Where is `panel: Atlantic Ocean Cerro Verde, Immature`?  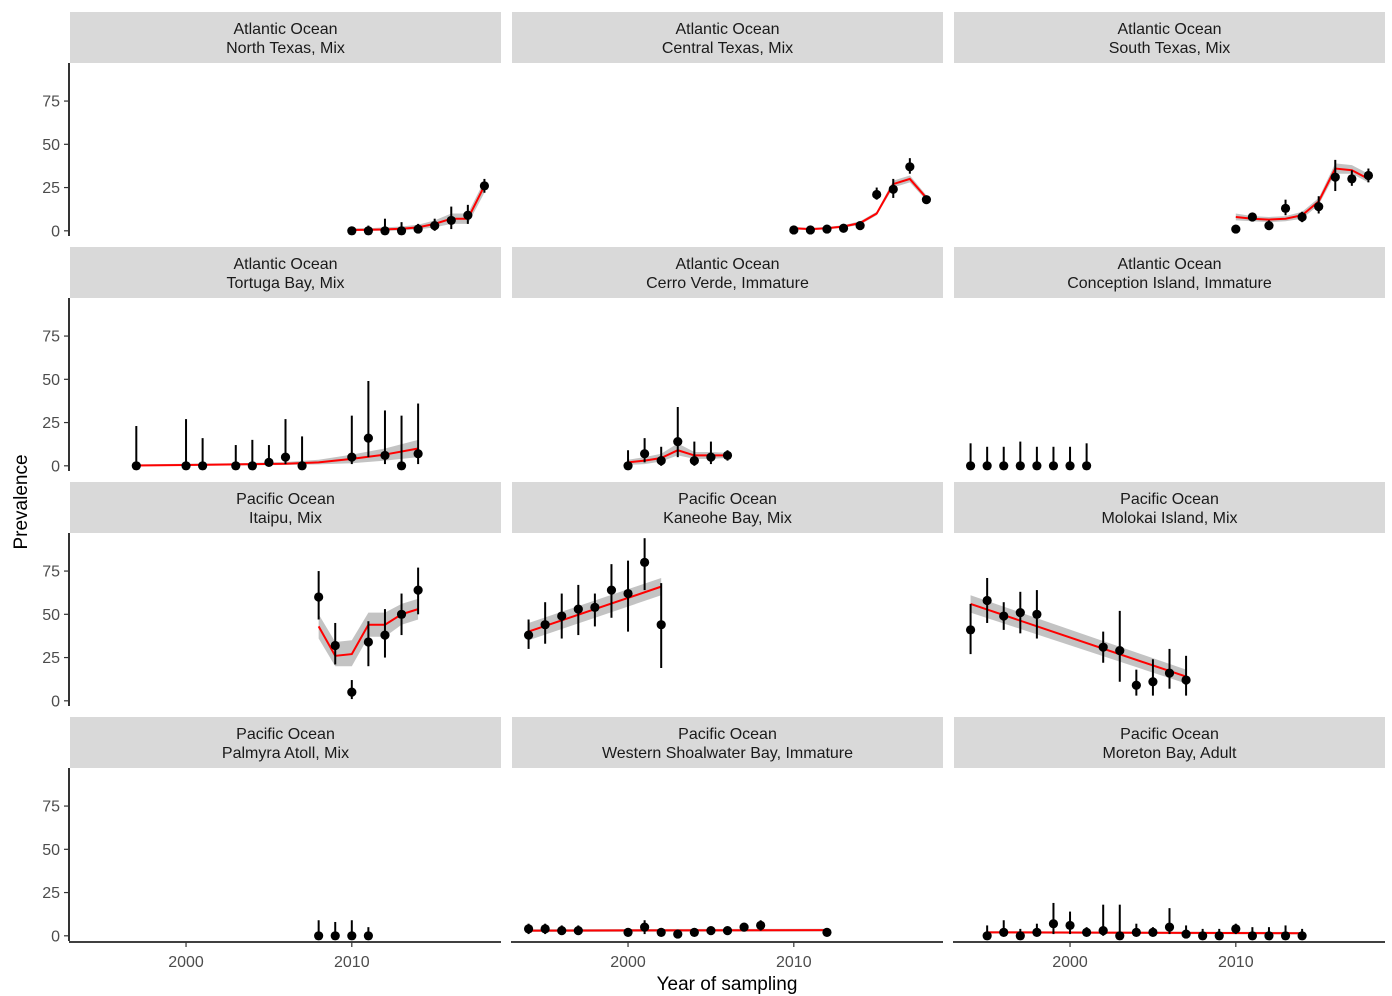 panel: Atlantic Ocean Cerro Verde, Immature is located at coordinates (727, 359).